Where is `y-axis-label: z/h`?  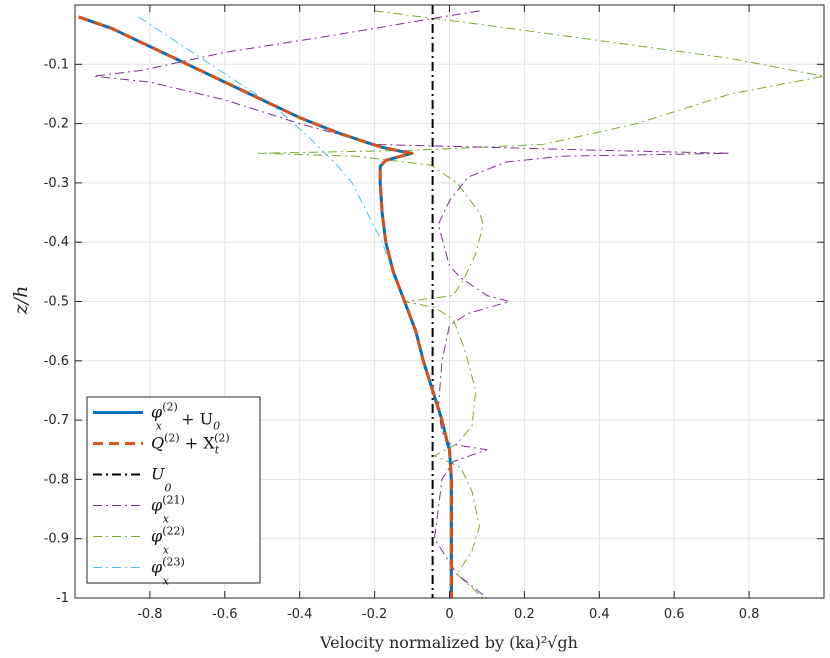 y-axis-label: z/h is located at coordinates (21, 301).